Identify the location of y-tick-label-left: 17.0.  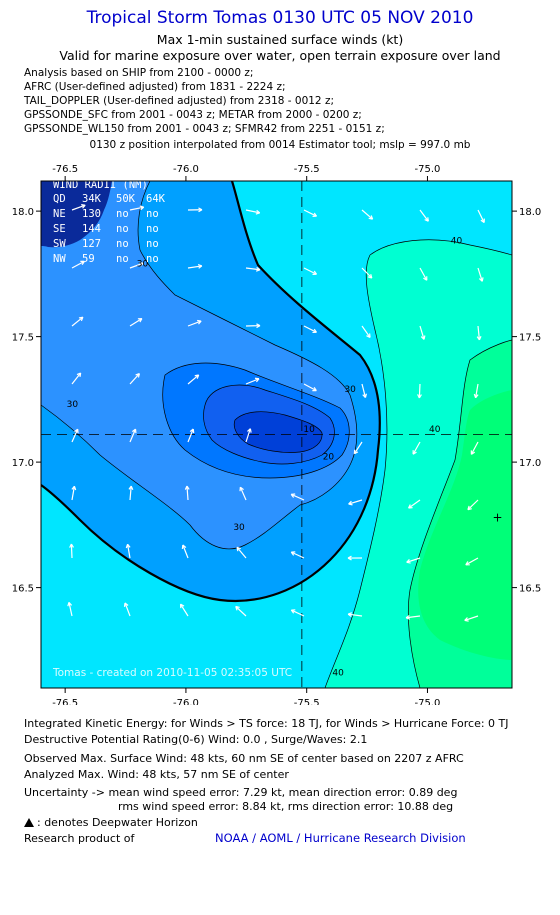
(23, 463).